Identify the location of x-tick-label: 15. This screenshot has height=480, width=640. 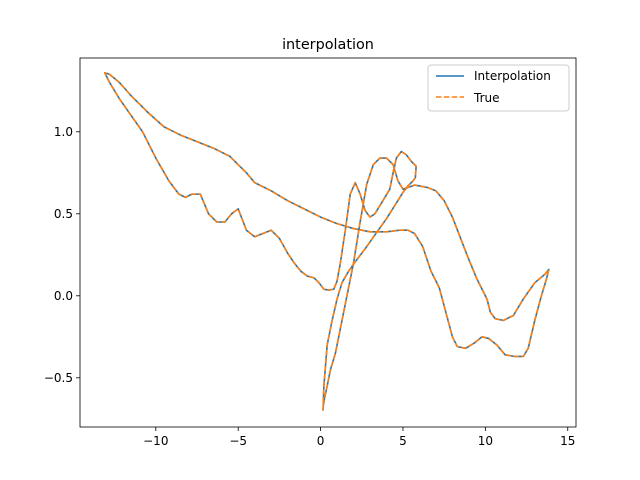
(567, 441).